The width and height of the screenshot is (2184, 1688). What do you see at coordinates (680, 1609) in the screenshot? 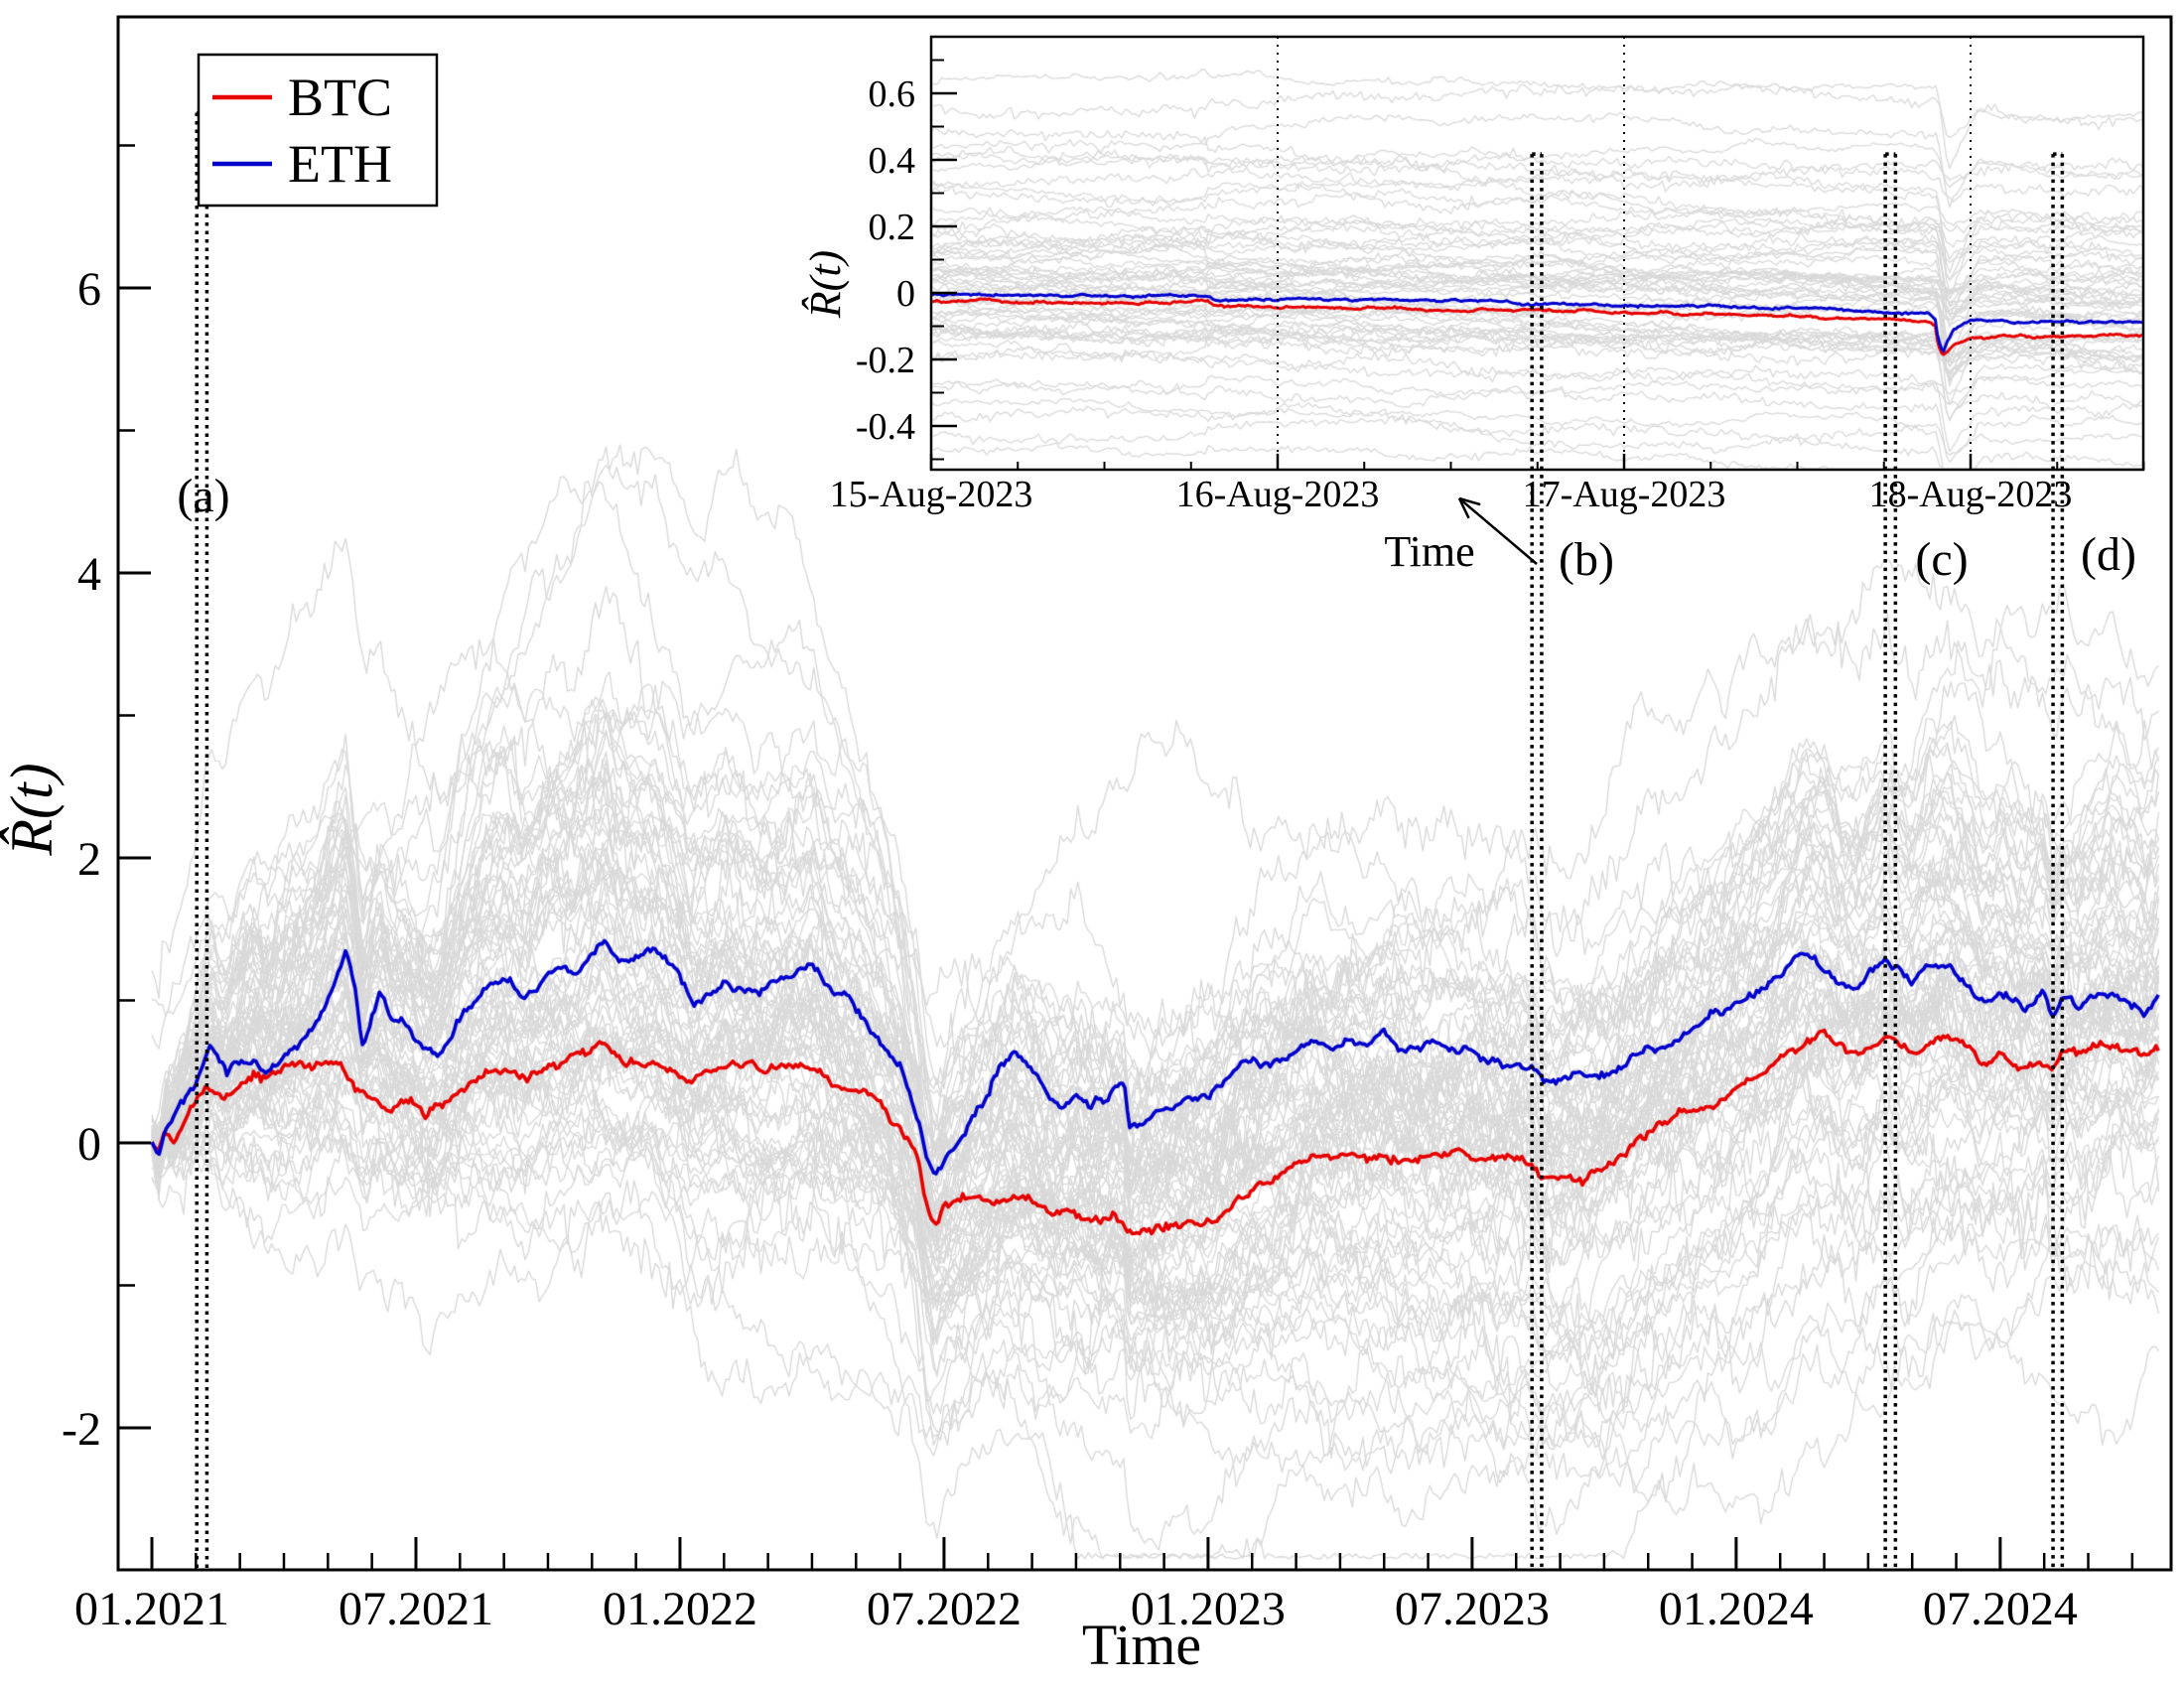
I see `main-x-tick-label: 01.2022` at bounding box center [680, 1609].